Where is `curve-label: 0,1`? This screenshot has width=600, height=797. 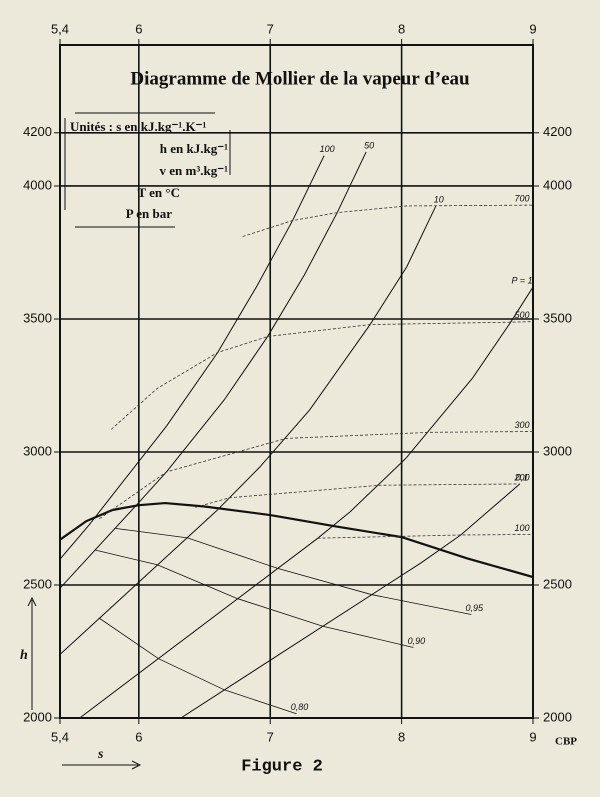
curve-label: 0,1 is located at coordinates (522, 477).